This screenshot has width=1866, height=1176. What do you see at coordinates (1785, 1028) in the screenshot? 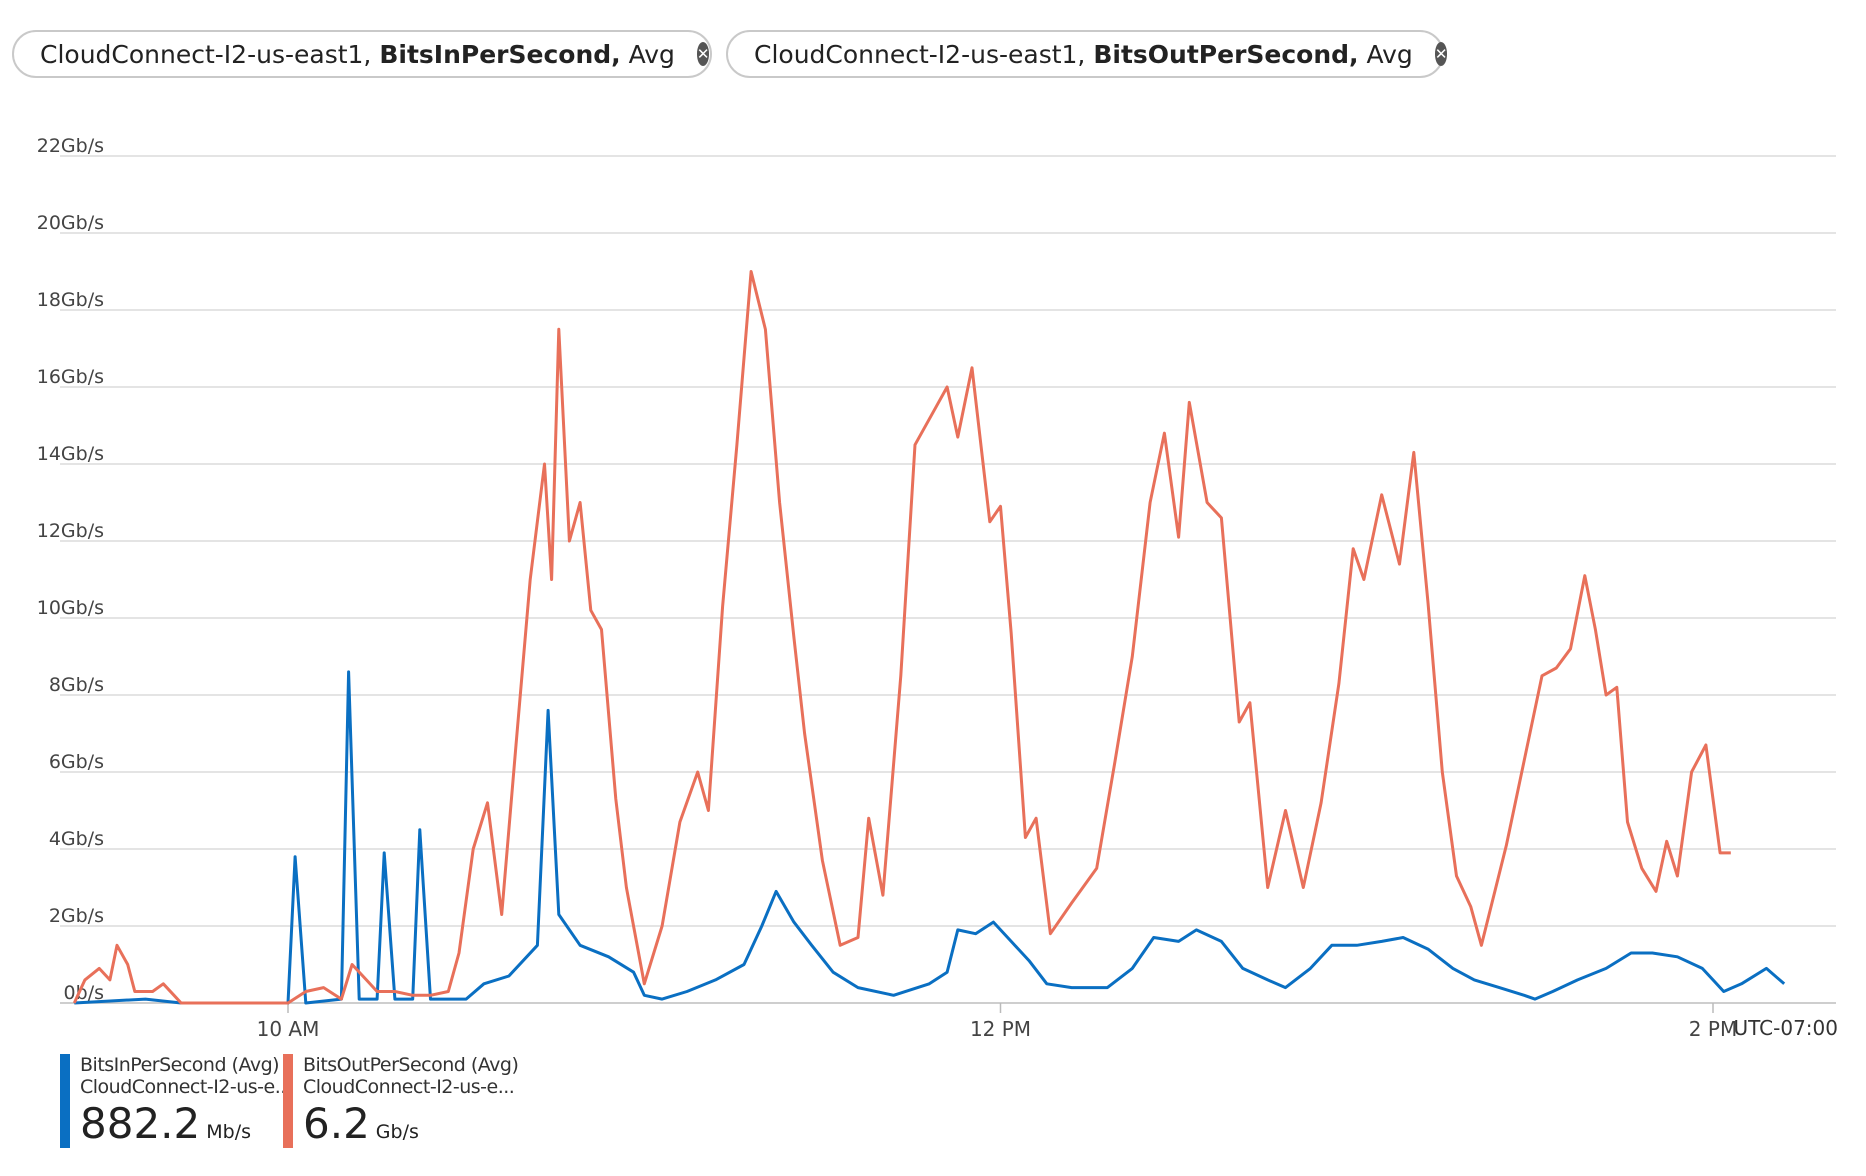
I see `timezone-label: UTC-07:00` at bounding box center [1785, 1028].